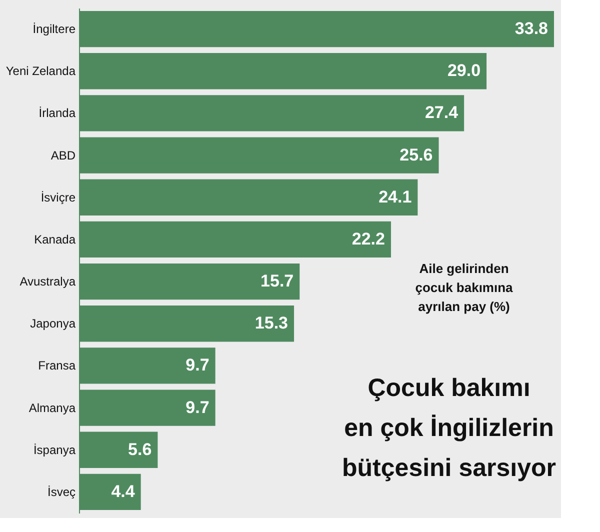 The width and height of the screenshot is (600, 532). Describe the element at coordinates (140, 449) in the screenshot. I see `data-label: 5.6` at that location.